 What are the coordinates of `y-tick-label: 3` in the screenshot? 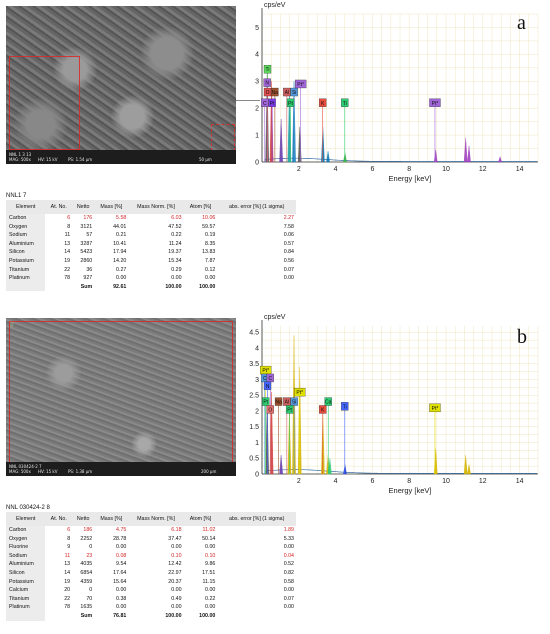 It's located at (257, 380).